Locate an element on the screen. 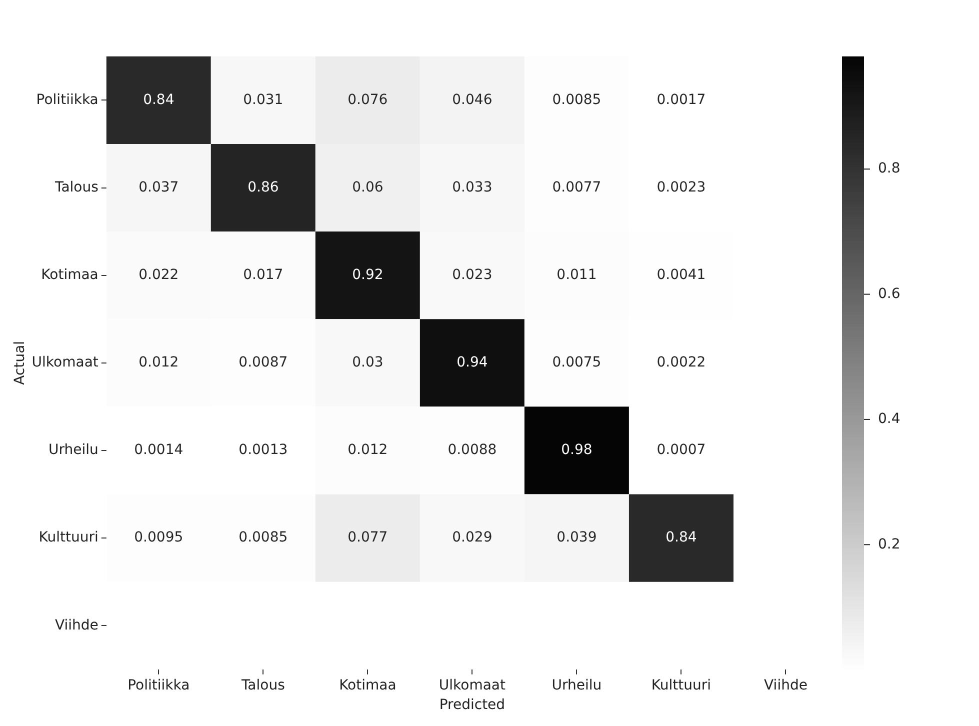 The width and height of the screenshot is (979, 726). data-label: 0.0022 is located at coordinates (681, 362).